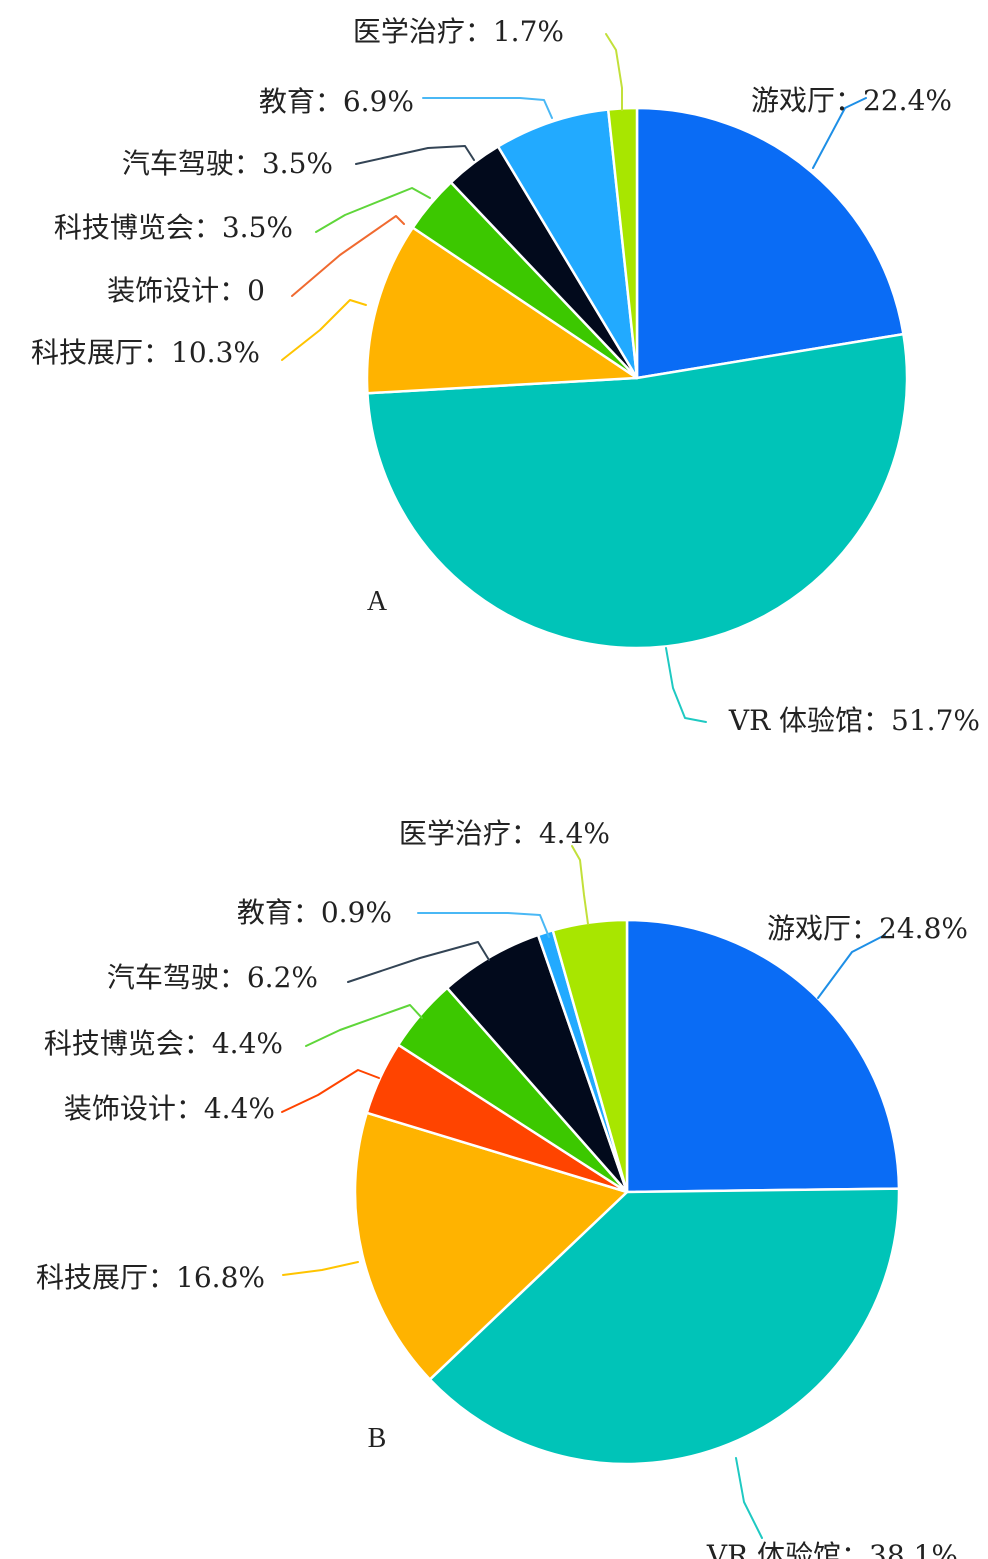 This screenshot has width=988, height=1559. Describe the element at coordinates (664, 1326) in the screenshot. I see `slice-b-vr` at that location.